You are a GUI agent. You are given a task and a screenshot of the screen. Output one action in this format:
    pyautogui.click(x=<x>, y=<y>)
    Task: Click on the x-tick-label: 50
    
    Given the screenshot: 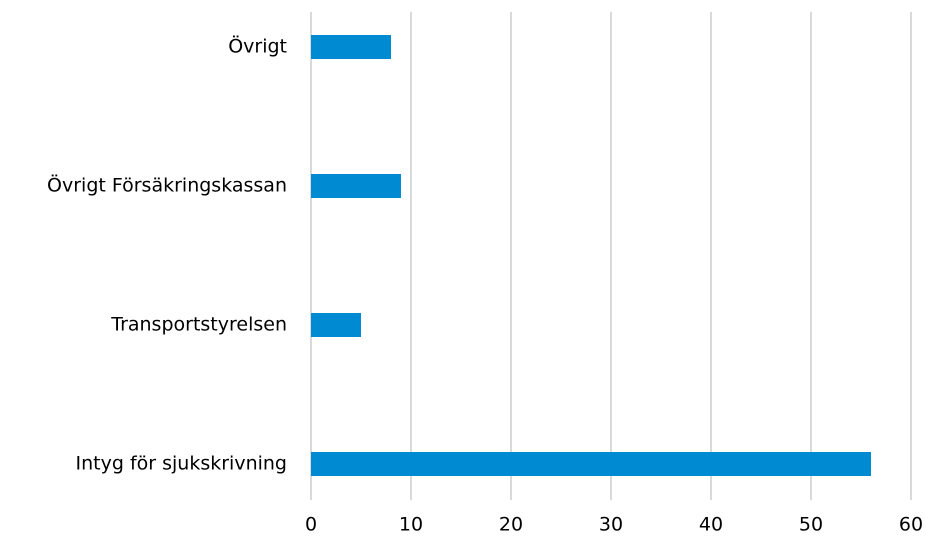 What is the action you would take?
    pyautogui.click(x=811, y=525)
    